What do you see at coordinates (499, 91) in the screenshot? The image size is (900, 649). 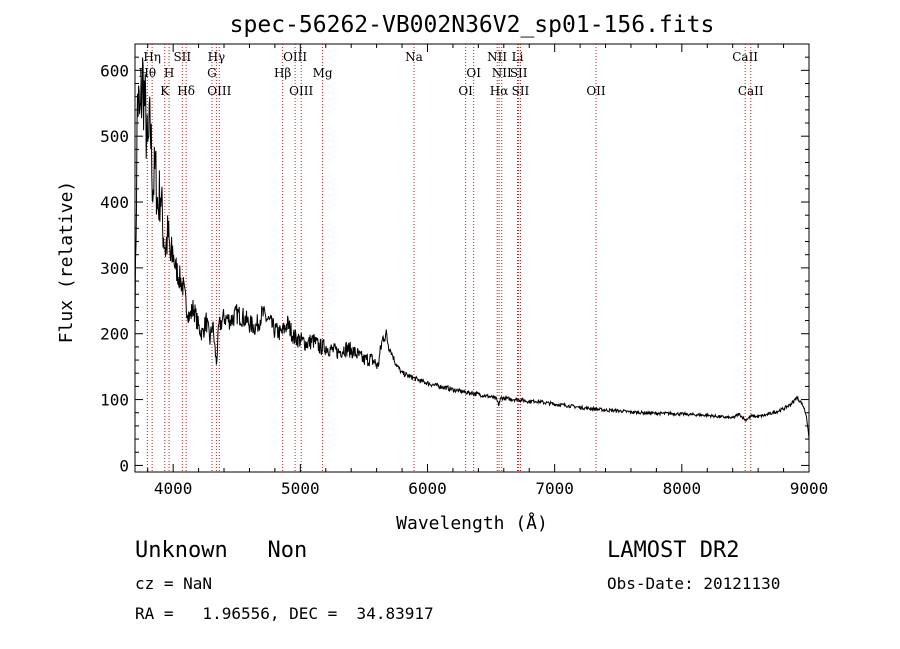 I see `line-label: Hα` at bounding box center [499, 91].